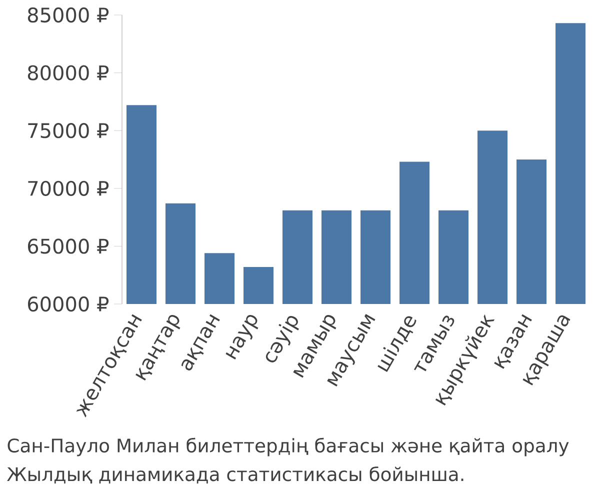 The image size is (600, 500). What do you see at coordinates (68, 72) in the screenshot?
I see `y-tick-label: 80000 ₽` at bounding box center [68, 72].